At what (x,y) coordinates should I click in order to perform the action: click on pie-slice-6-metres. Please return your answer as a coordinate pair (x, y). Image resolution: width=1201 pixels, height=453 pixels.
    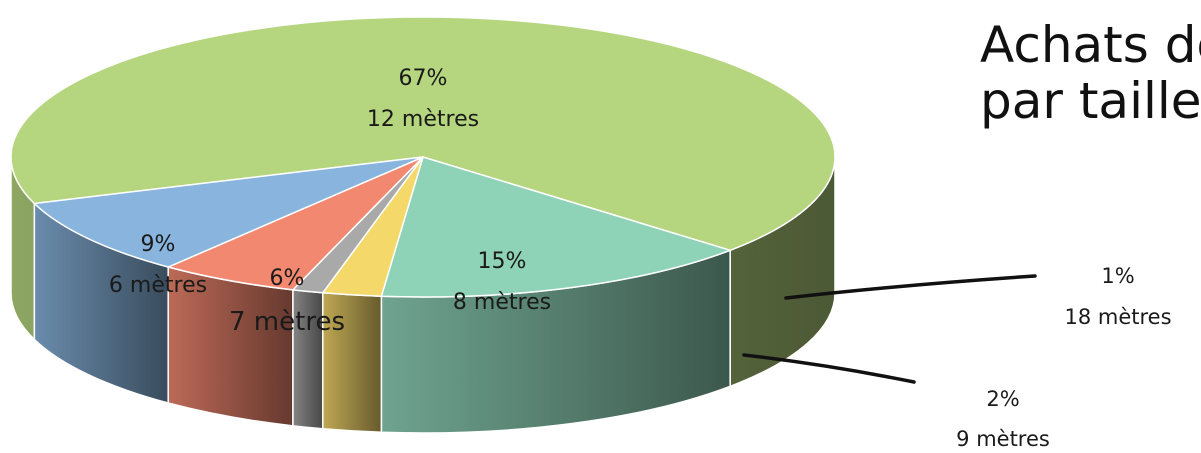
    Looking at the image, I should click on (228, 212).